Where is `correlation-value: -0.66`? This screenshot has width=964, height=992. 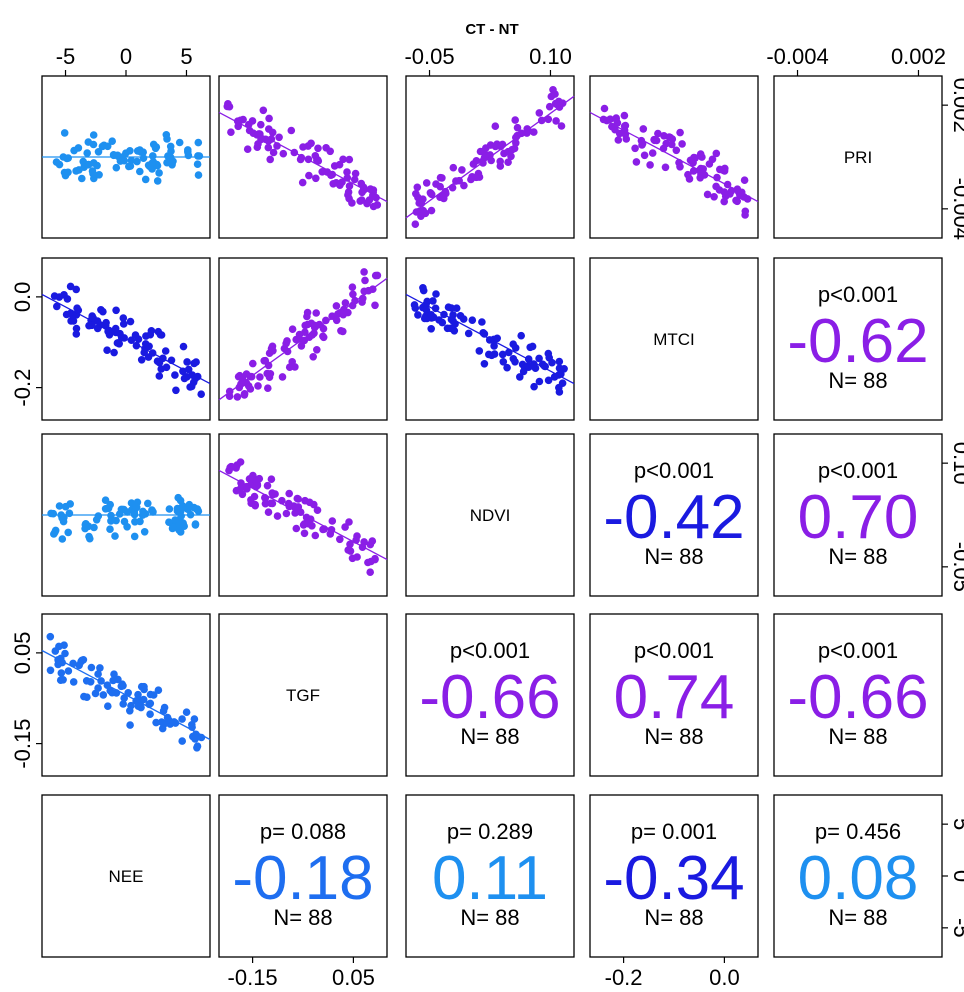 correlation-value: -0.66 is located at coordinates (489, 697).